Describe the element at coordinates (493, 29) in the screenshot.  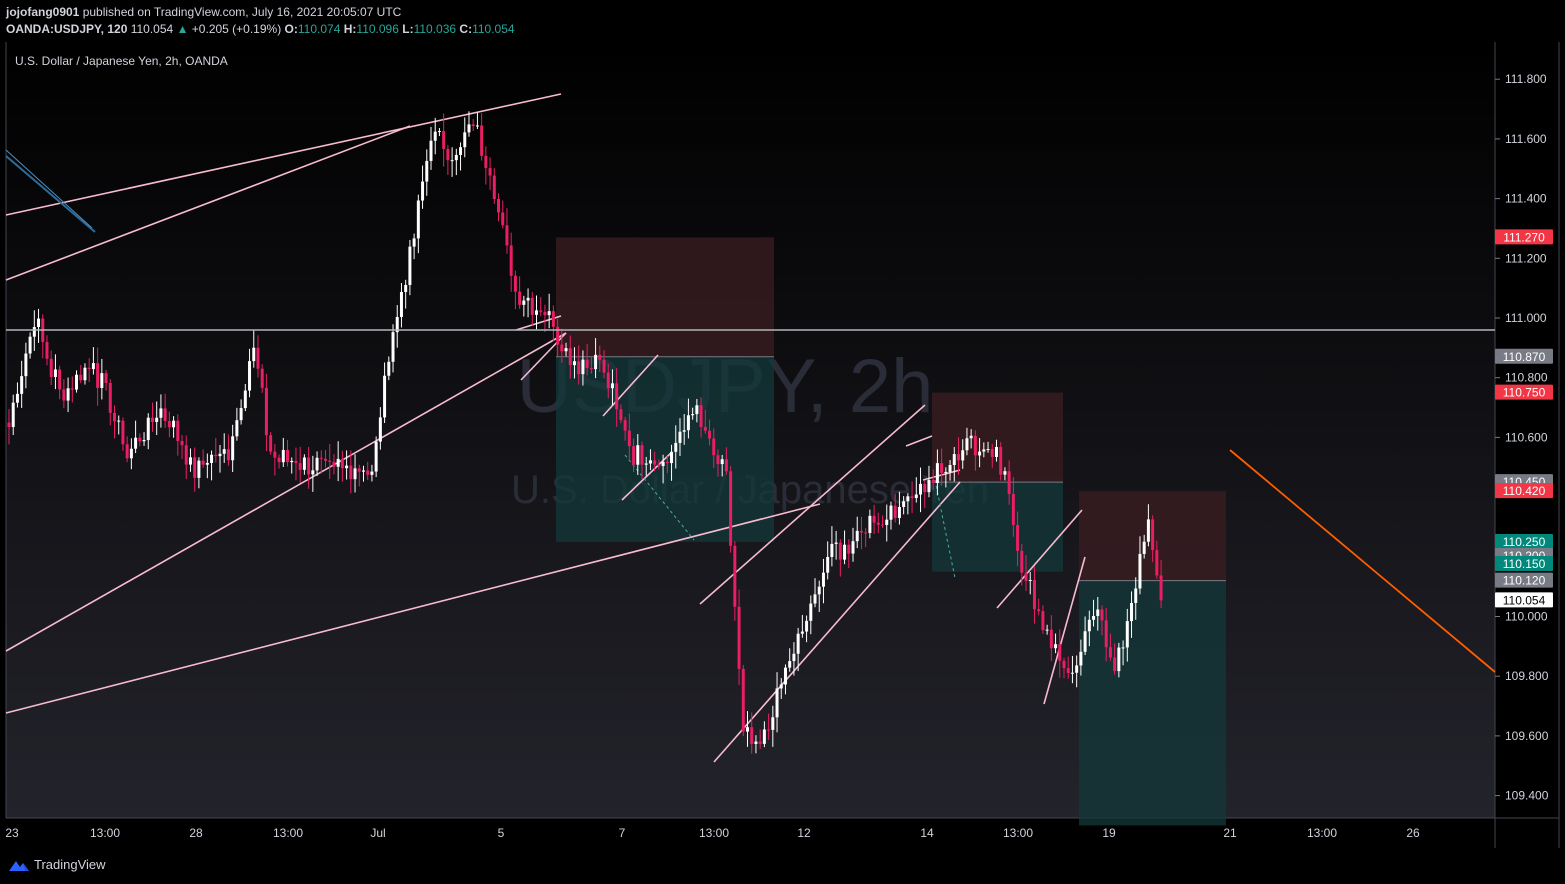
I see `close-value: 110.054` at that location.